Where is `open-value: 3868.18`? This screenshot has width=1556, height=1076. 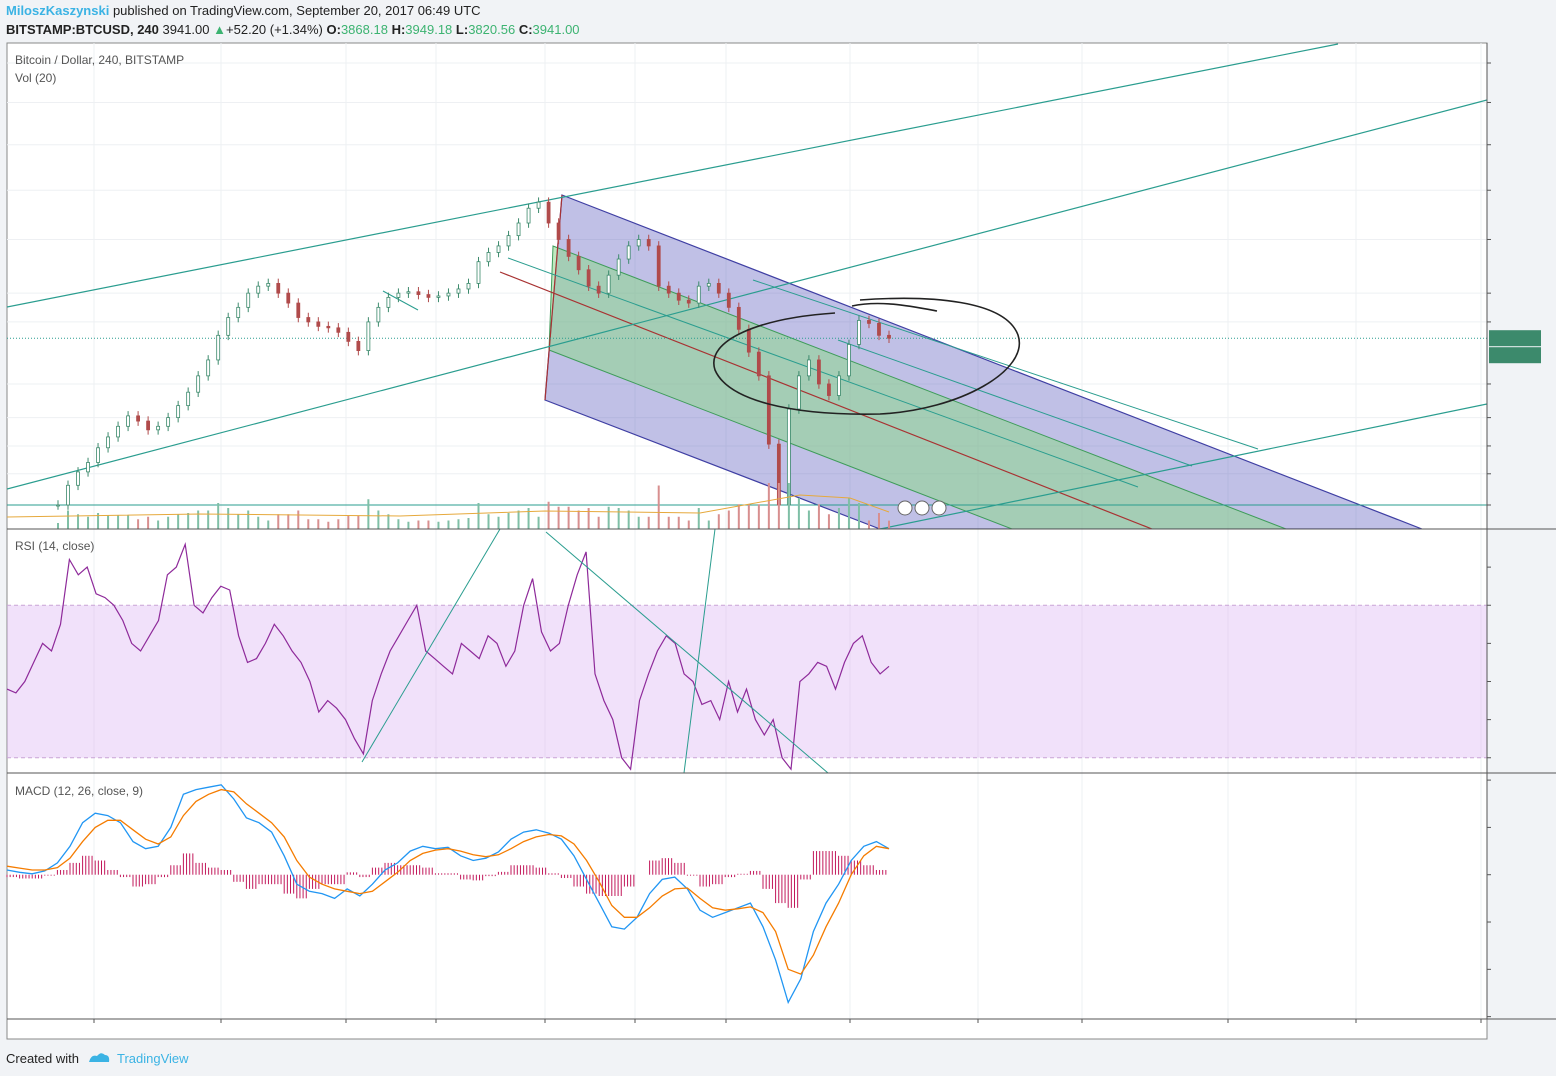 open-value: 3868.18 is located at coordinates (364, 29).